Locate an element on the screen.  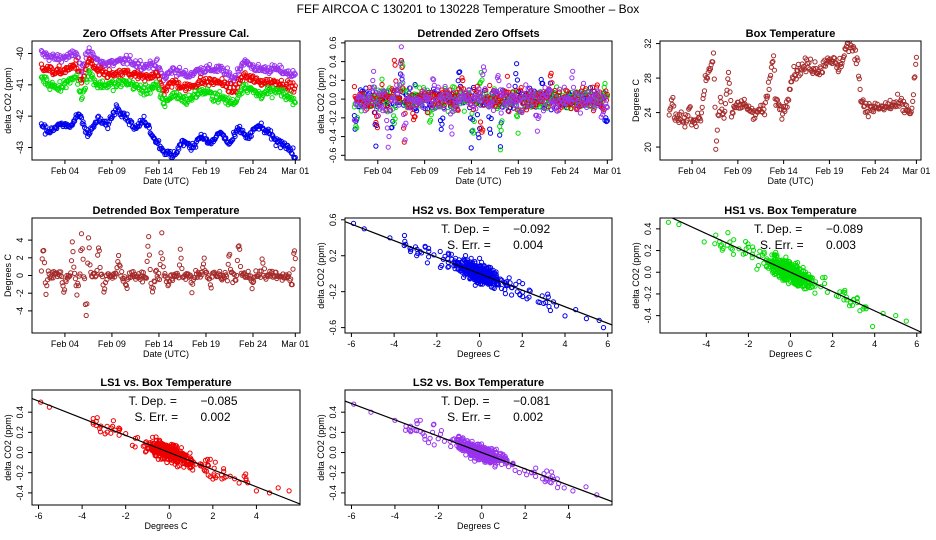
panel-title: Box Temperature is located at coordinates (791, 34).